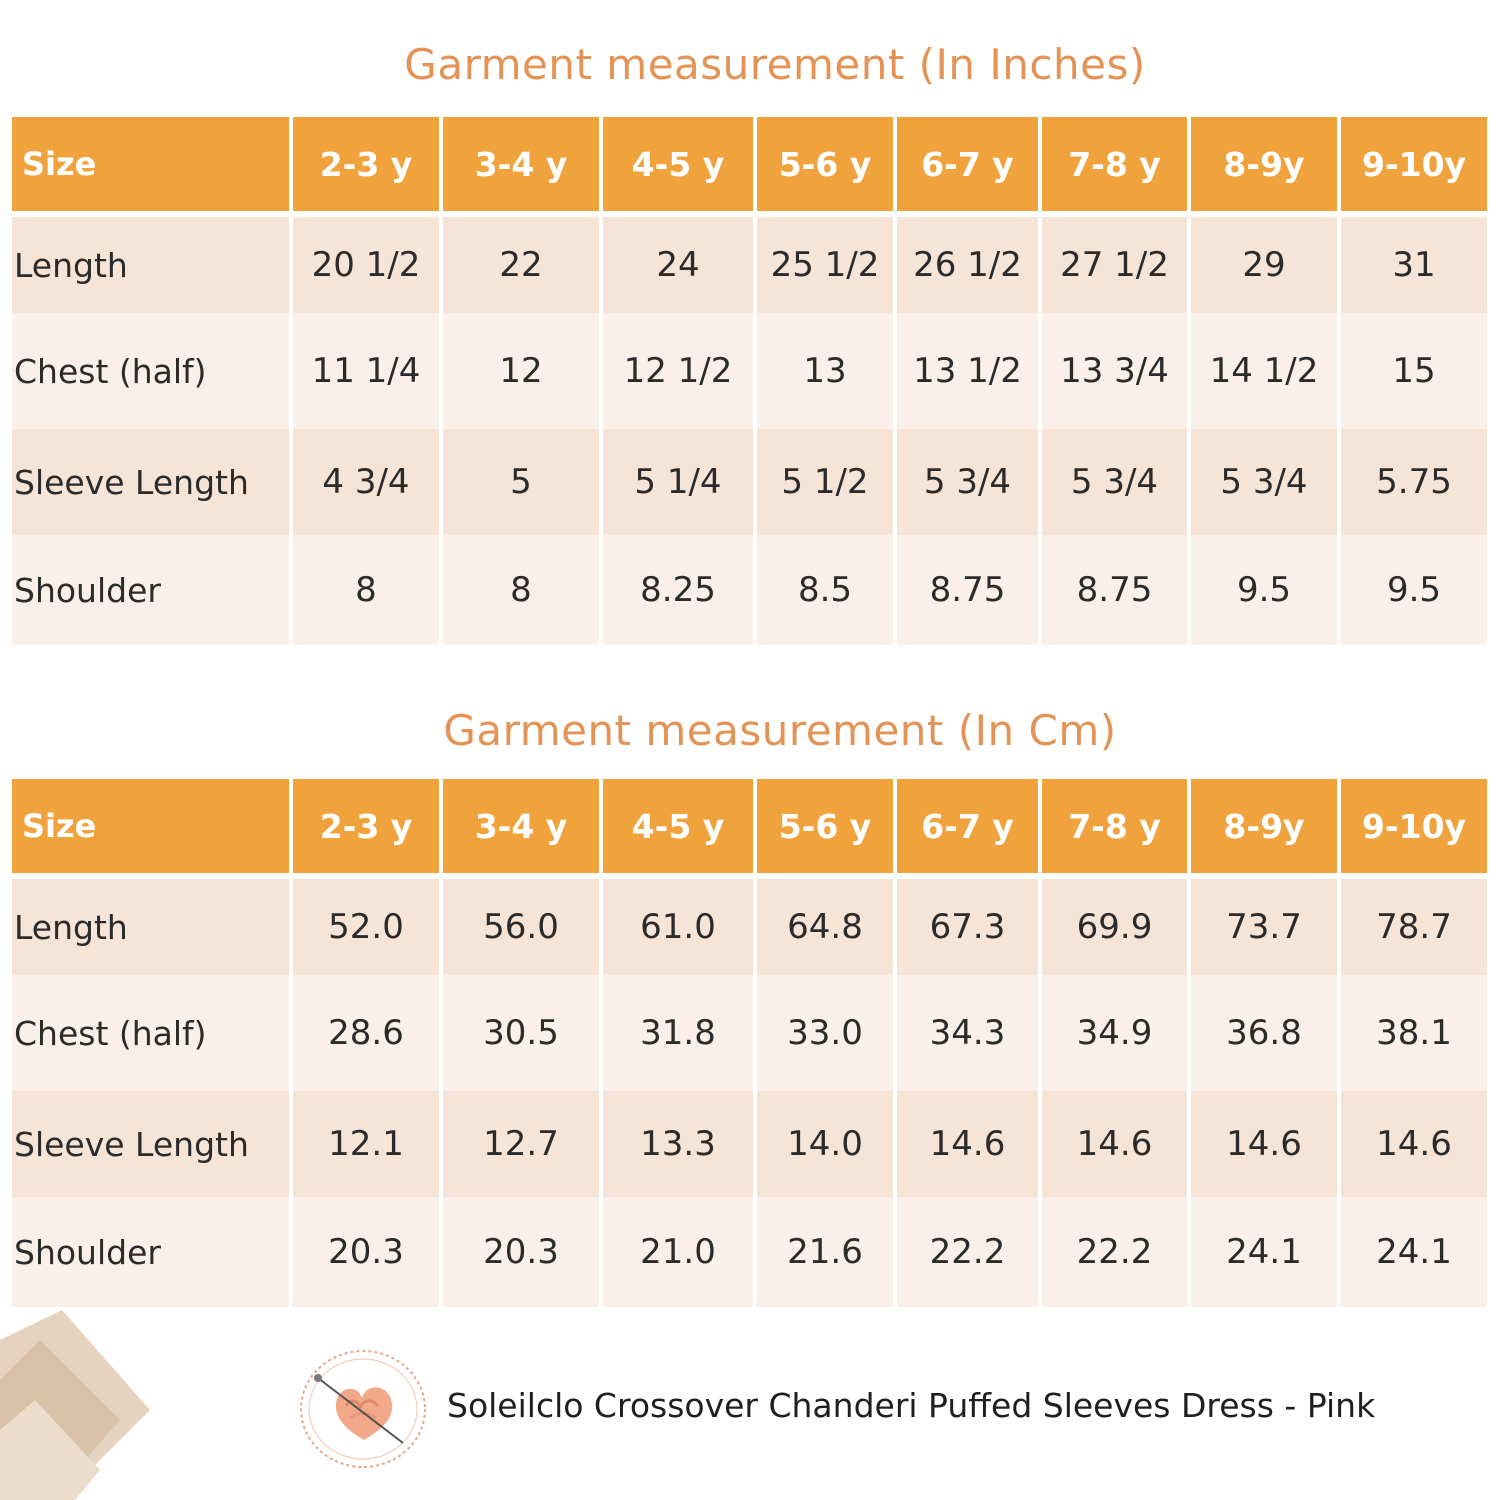 This screenshot has height=1500, width=1500. What do you see at coordinates (680, 482) in the screenshot?
I see `table-cell: 5 1/4` at bounding box center [680, 482].